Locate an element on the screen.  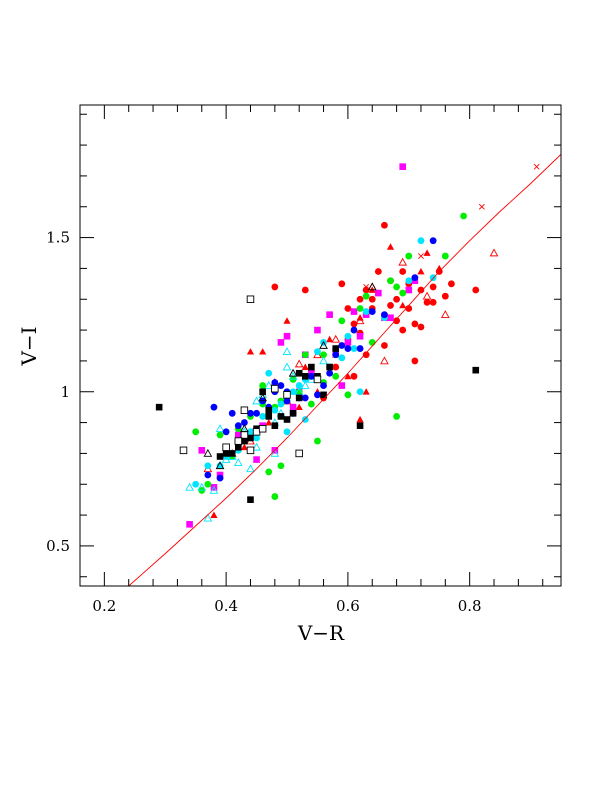
y-tick-label: 0.5 is located at coordinates (58, 546).